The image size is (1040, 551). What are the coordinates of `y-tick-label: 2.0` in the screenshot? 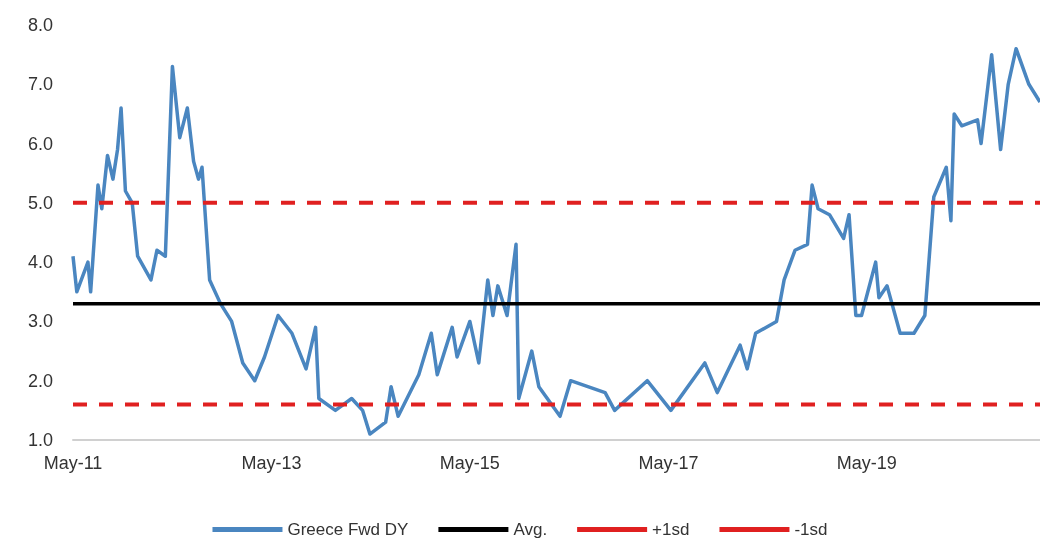 It's located at (40, 380).